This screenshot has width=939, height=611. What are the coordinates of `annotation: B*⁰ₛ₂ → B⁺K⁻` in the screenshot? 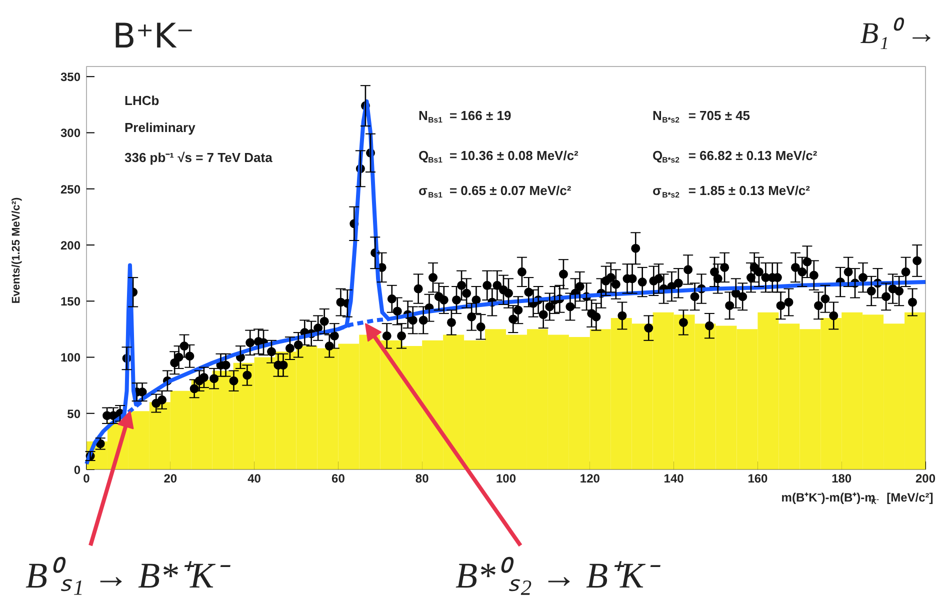 It's located at (559, 576).